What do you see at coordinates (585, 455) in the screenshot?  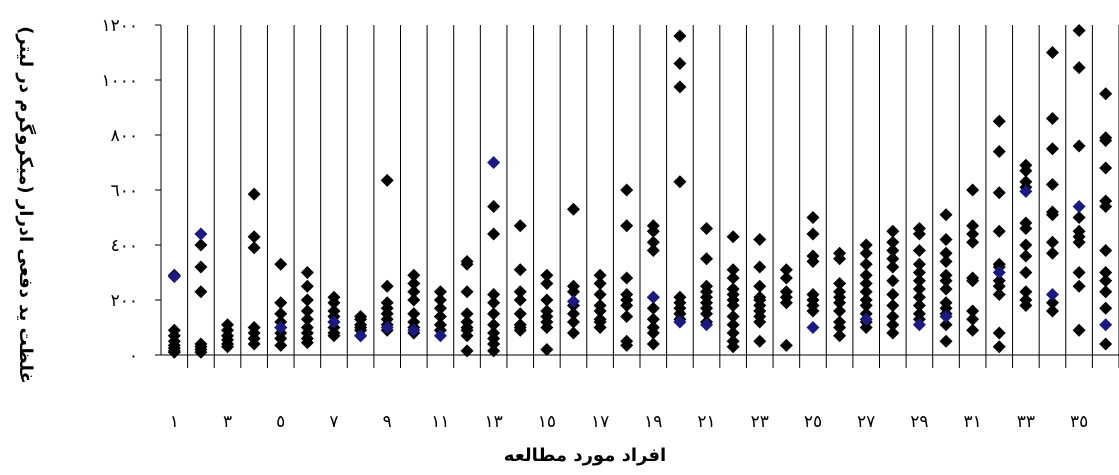 I see `x-axis-label: افراد مورد مطالعه` at bounding box center [585, 455].